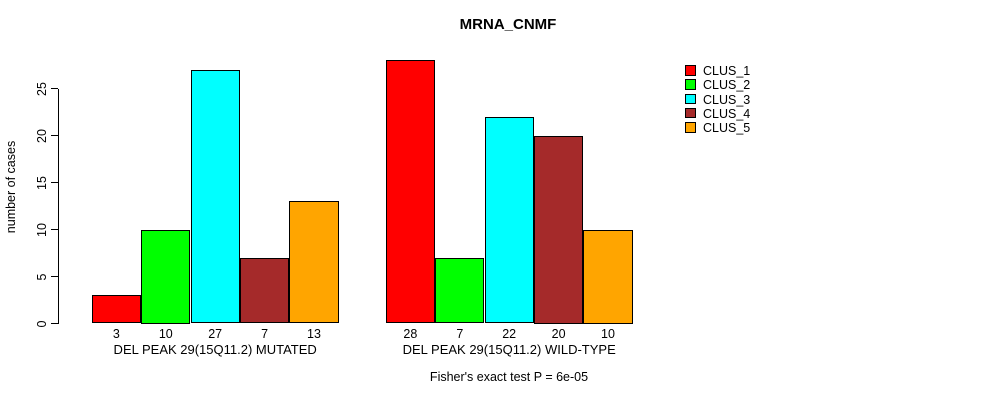 Image resolution: width=990 pixels, height=400 pixels. I want to click on y-axis-tick-label: 5, so click(41, 276).